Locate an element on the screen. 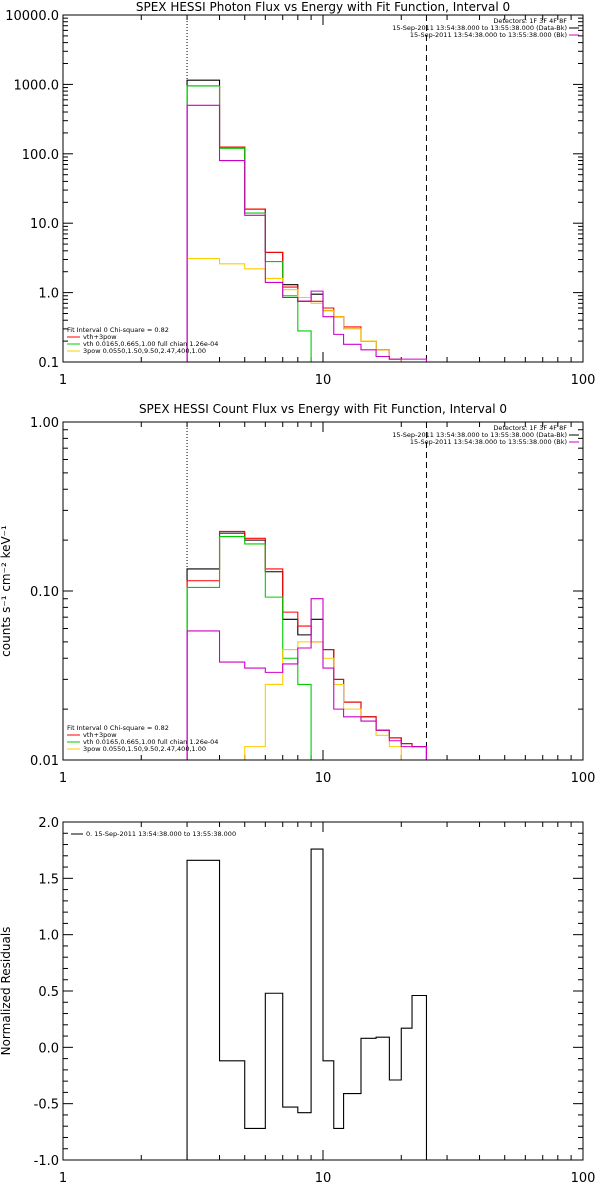  y-tick-label: 10.0 is located at coordinates (44, 224).